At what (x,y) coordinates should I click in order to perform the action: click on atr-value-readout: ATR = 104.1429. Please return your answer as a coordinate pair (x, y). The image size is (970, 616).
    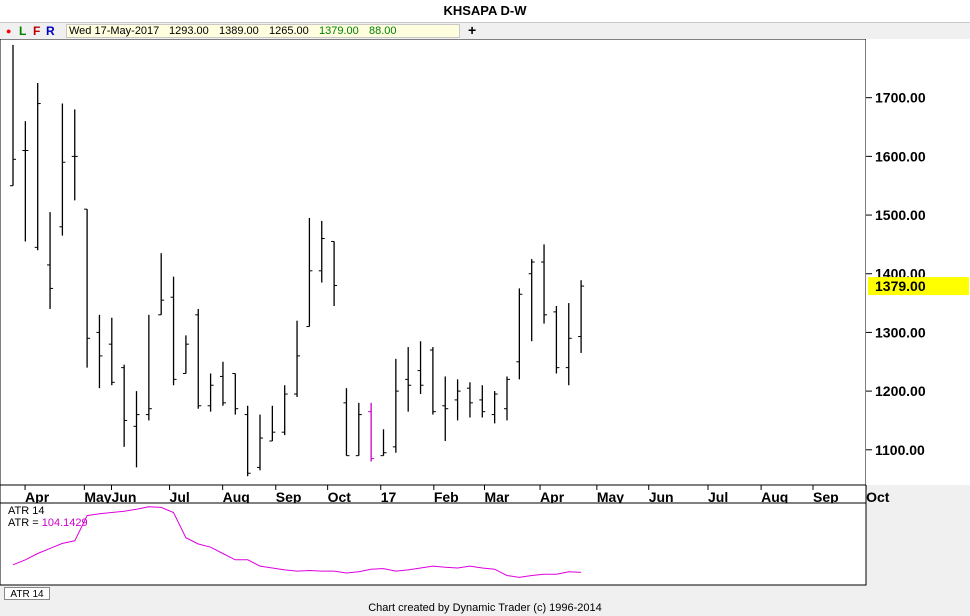
    Looking at the image, I should click on (48, 523).